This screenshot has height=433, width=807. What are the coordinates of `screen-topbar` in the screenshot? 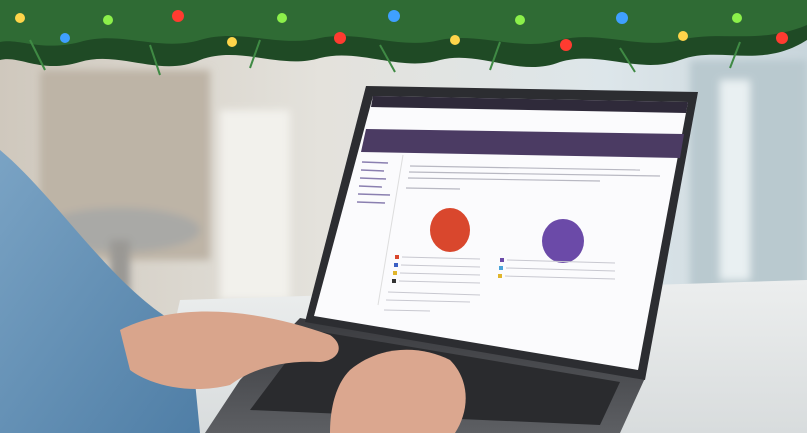 It's located at (529, 104).